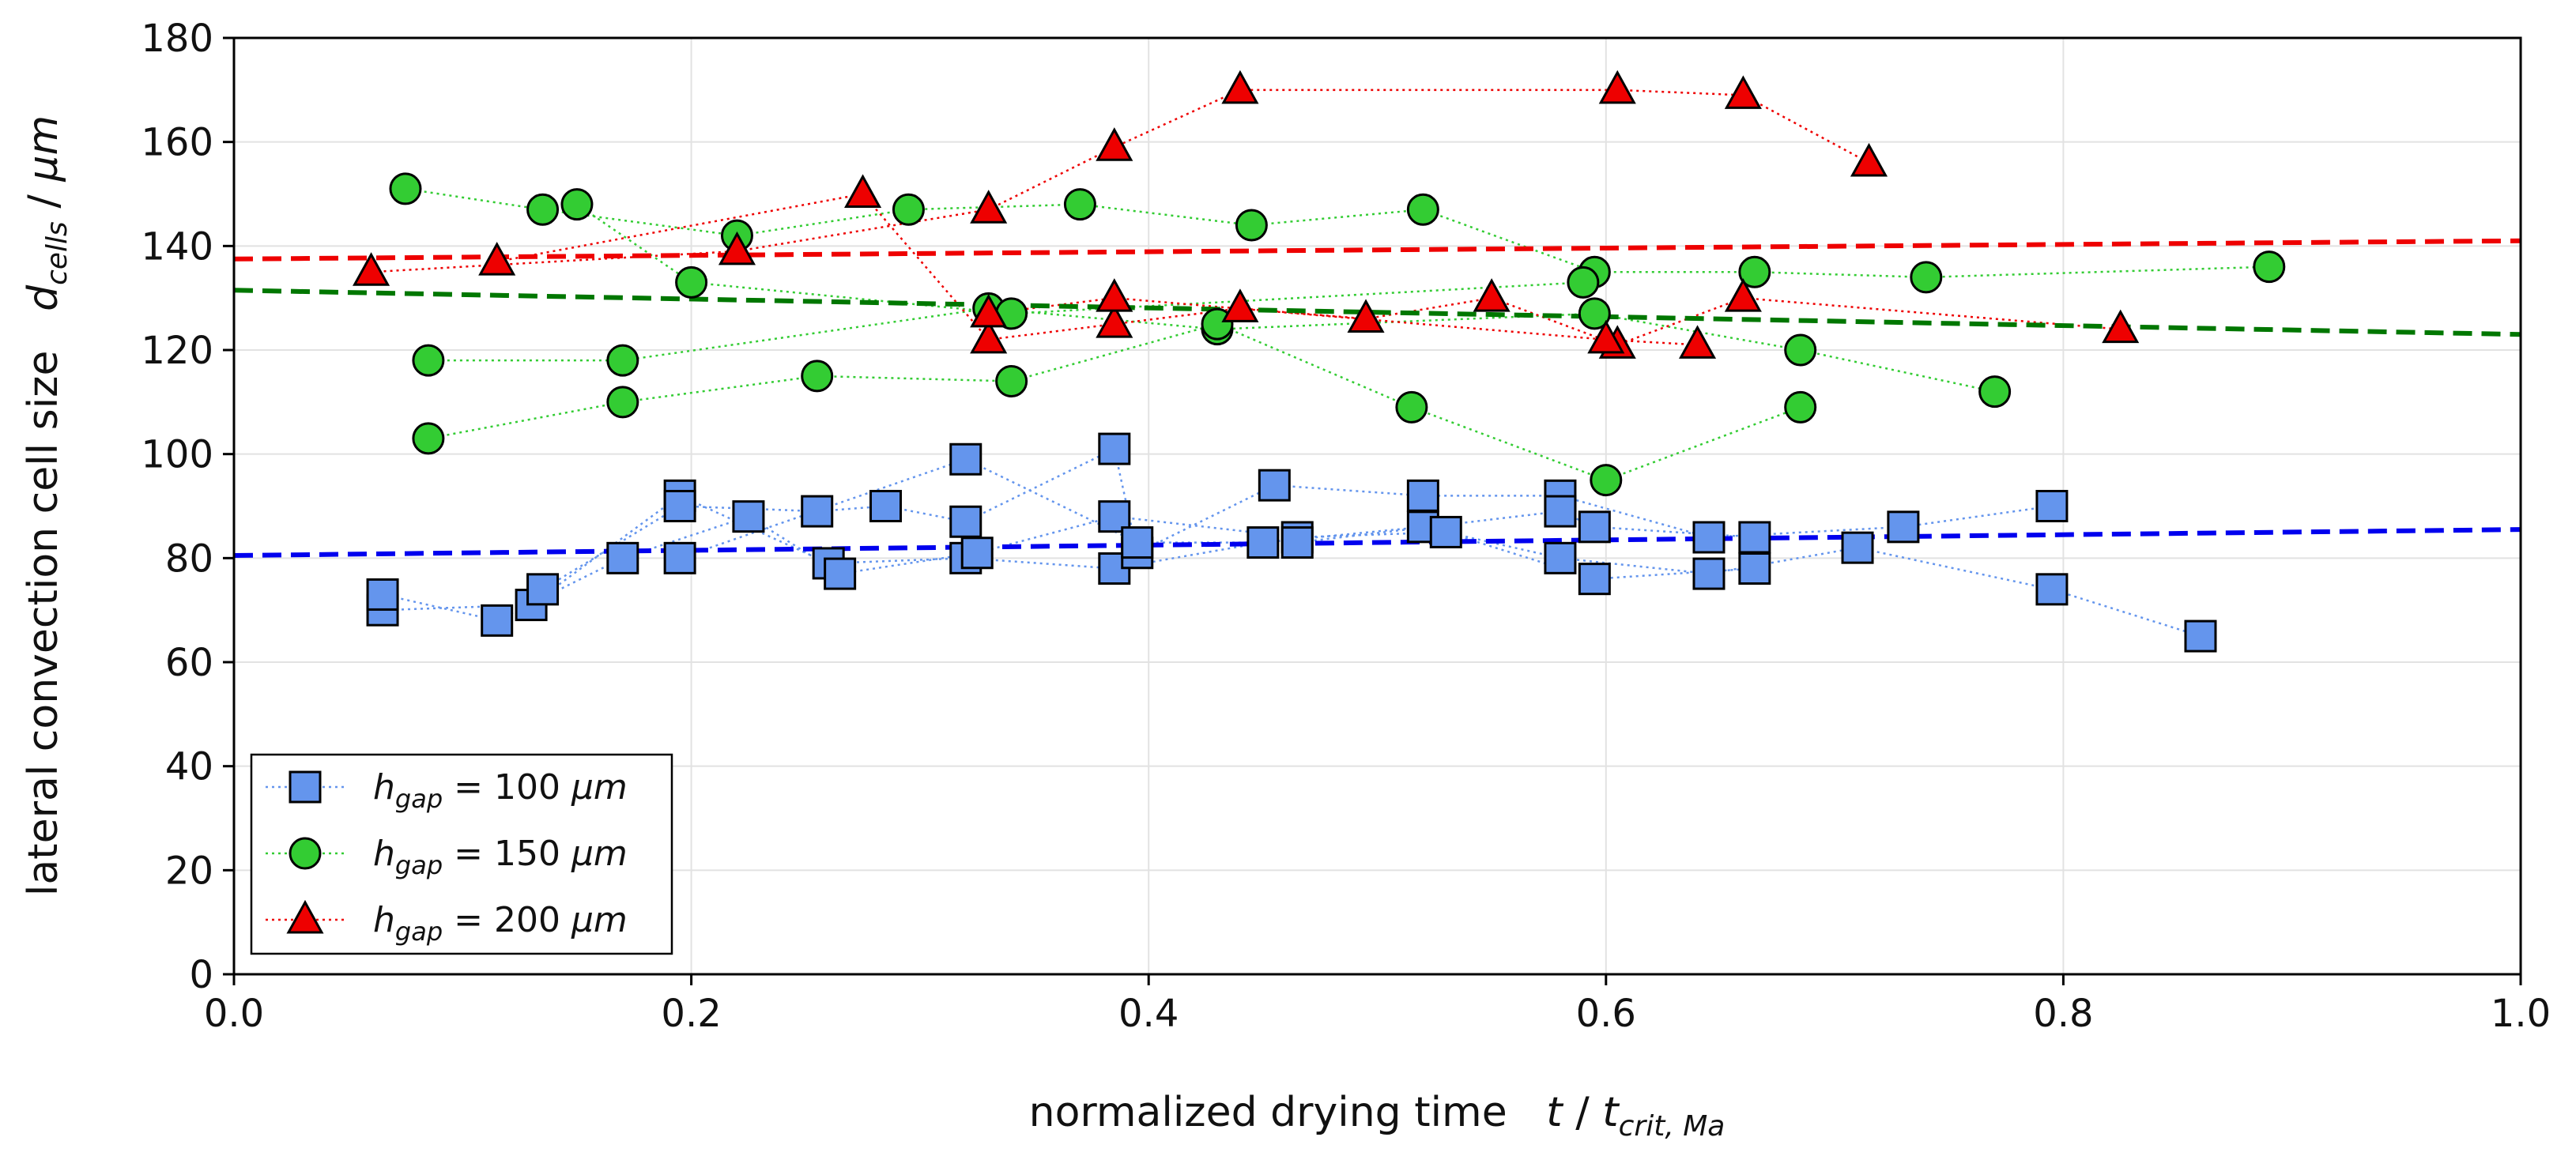 The image size is (2576, 1156). Describe the element at coordinates (305, 787) in the screenshot. I see `legend-square-marker` at that location.